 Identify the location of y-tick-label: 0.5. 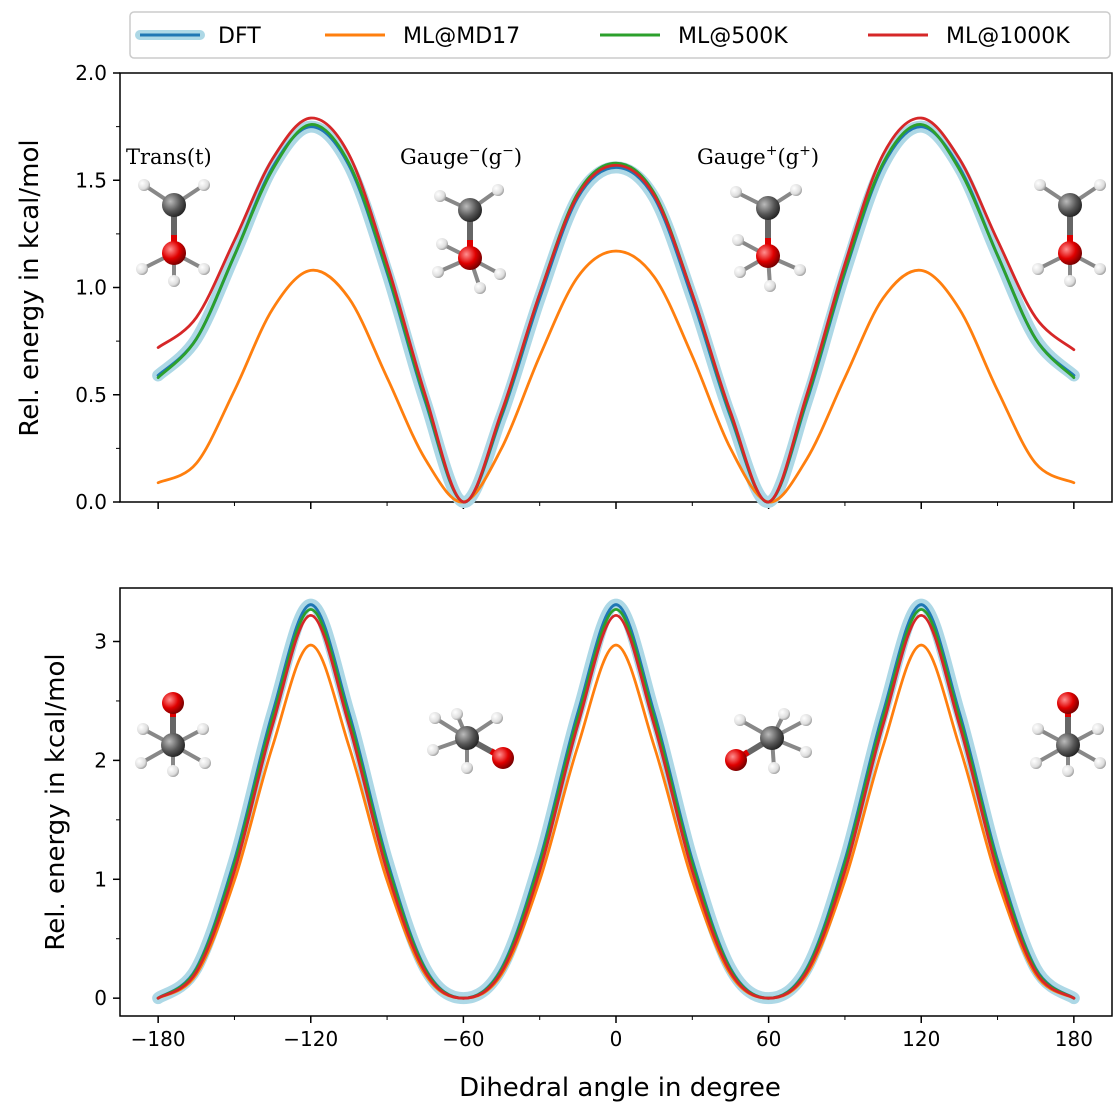
(91, 395).